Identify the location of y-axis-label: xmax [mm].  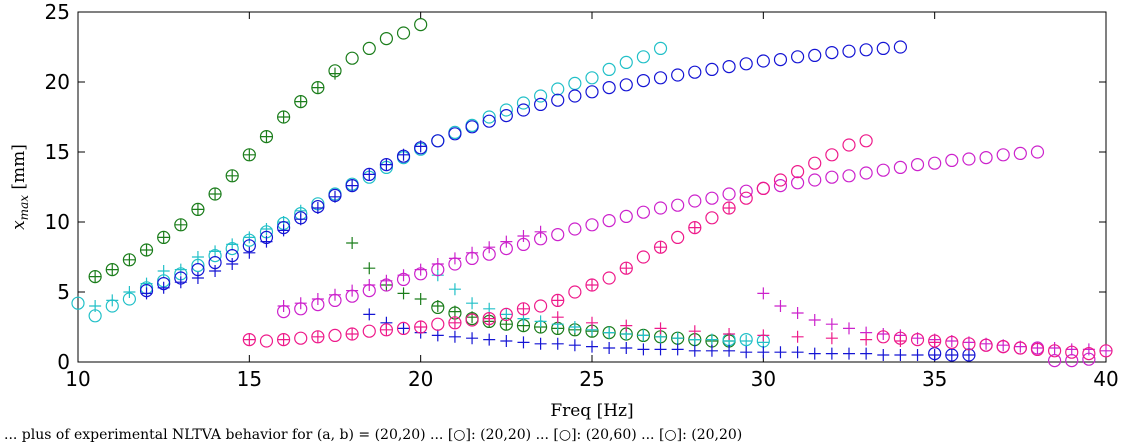
(20, 187).